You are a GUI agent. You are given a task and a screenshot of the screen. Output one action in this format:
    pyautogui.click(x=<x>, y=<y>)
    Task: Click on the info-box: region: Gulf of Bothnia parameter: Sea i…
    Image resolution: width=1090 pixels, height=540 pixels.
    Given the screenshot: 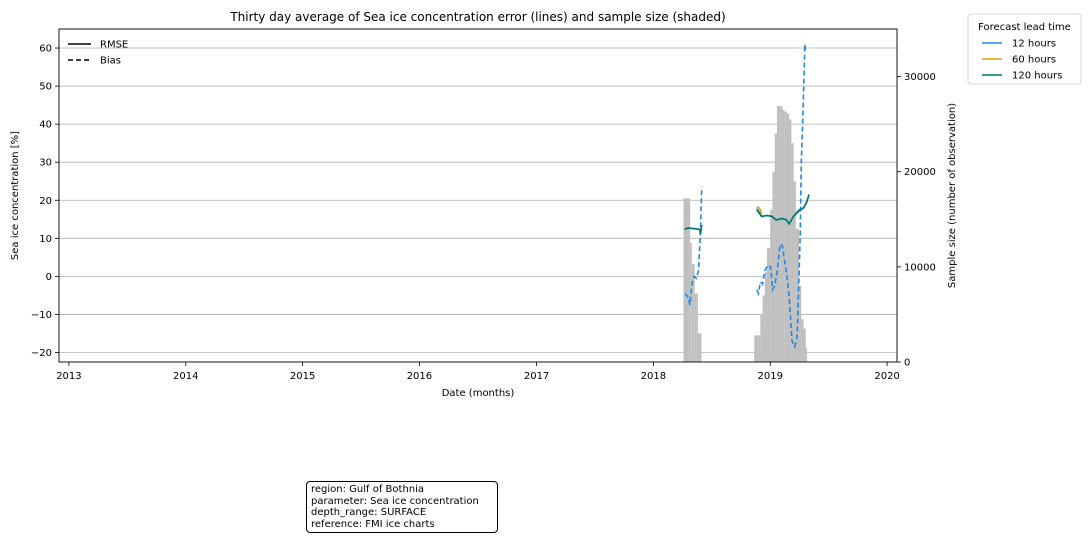 What is the action you would take?
    pyautogui.click(x=402, y=507)
    